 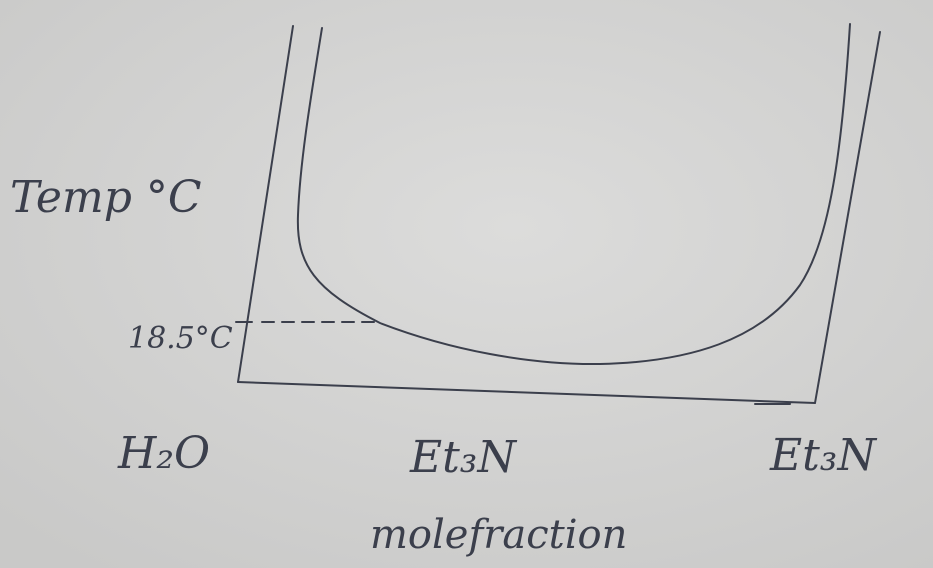 I want to click on right-axis, so click(x=847, y=217).